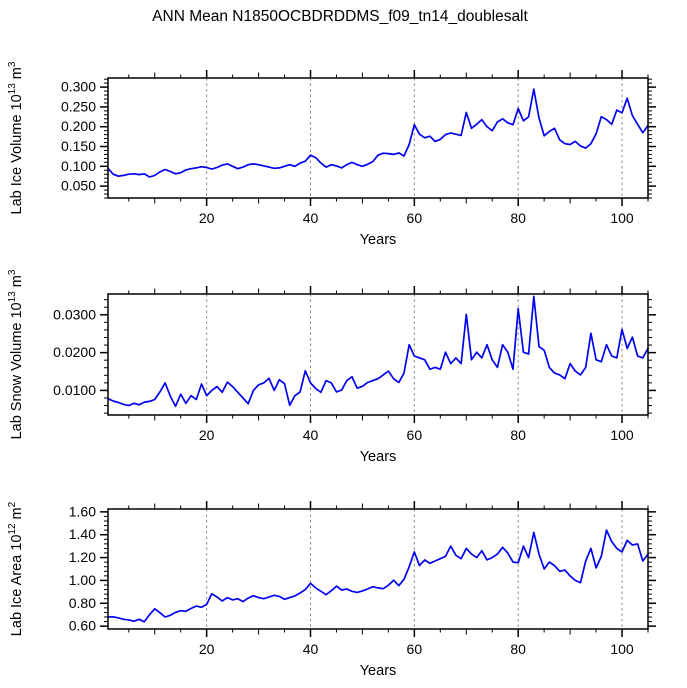 The height and width of the screenshot is (688, 687). What do you see at coordinates (78, 166) in the screenshot?
I see `y-tick-label: 0.100` at bounding box center [78, 166].